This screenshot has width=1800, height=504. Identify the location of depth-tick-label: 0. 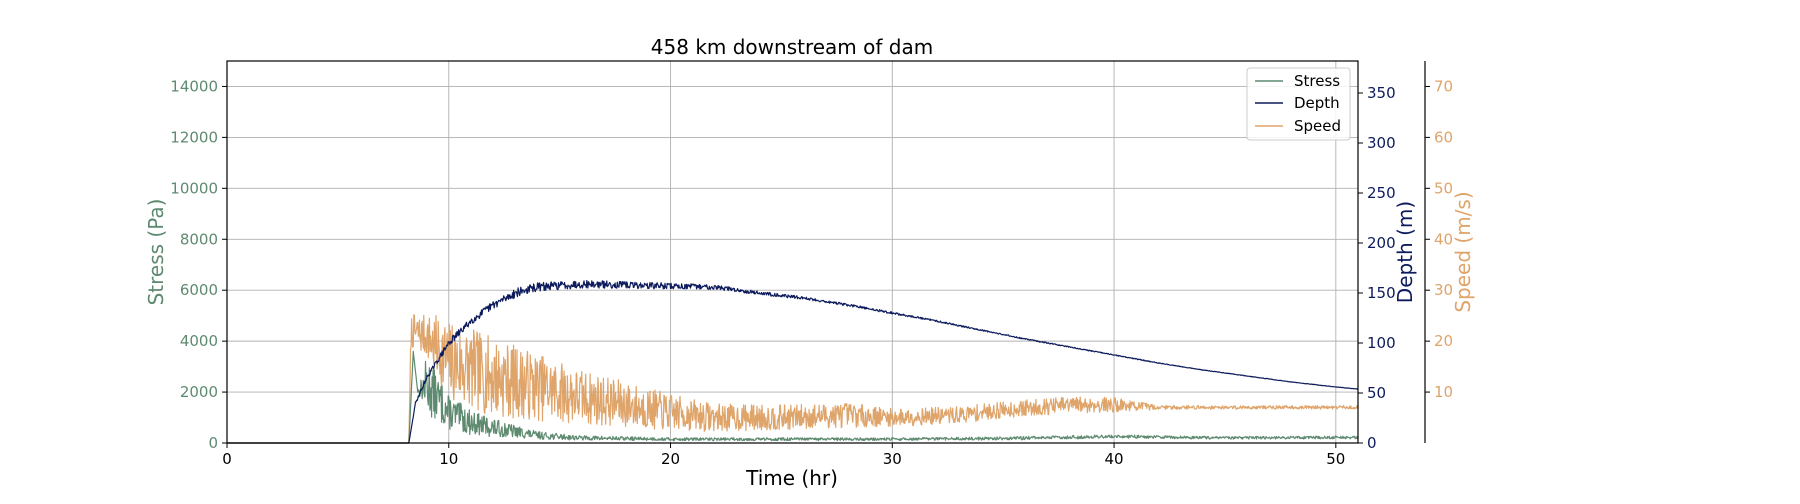
(1372, 443).